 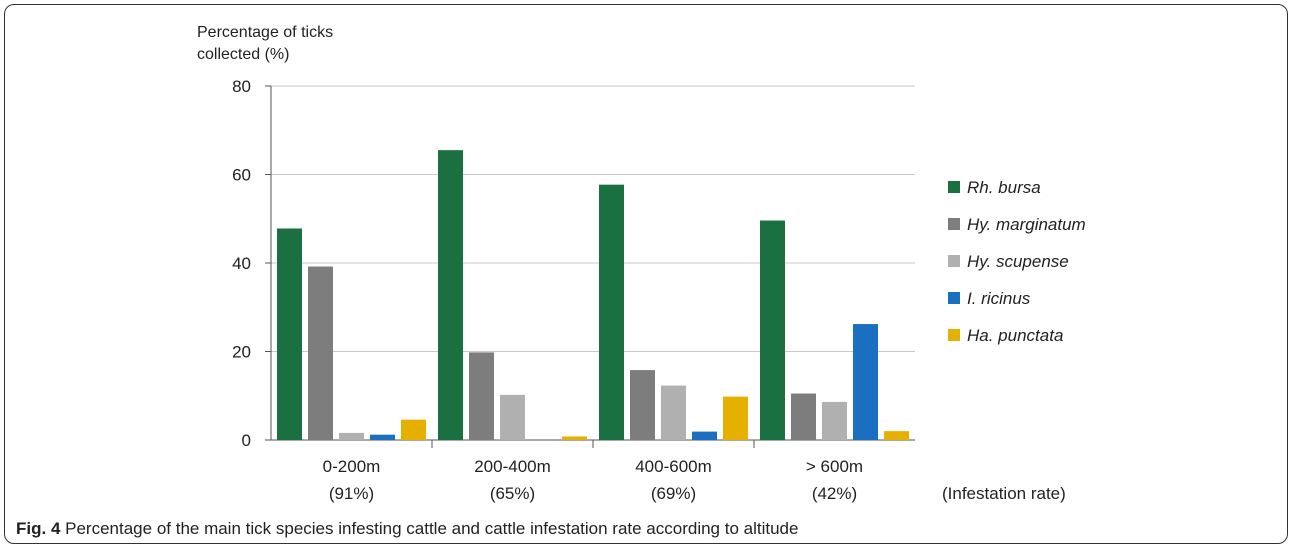 I want to click on figure-caption-label: Fig. 4, so click(x=38, y=528).